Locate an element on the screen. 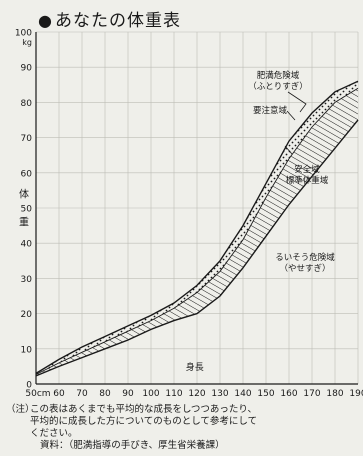 The height and width of the screenshot is (456, 363). y-tick-label-70: 70 is located at coordinates (27, 139).